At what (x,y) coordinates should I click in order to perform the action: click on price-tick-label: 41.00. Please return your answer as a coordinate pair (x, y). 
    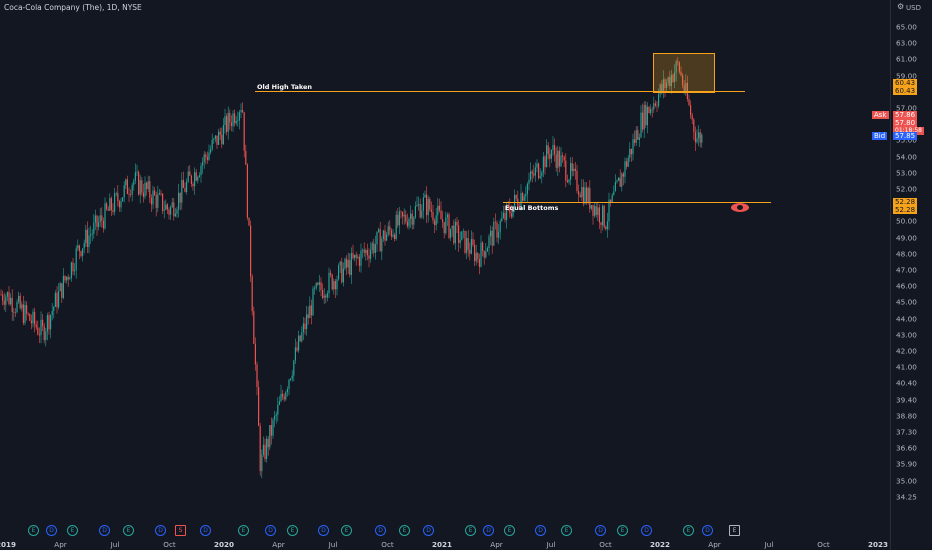
    Looking at the image, I should click on (906, 367).